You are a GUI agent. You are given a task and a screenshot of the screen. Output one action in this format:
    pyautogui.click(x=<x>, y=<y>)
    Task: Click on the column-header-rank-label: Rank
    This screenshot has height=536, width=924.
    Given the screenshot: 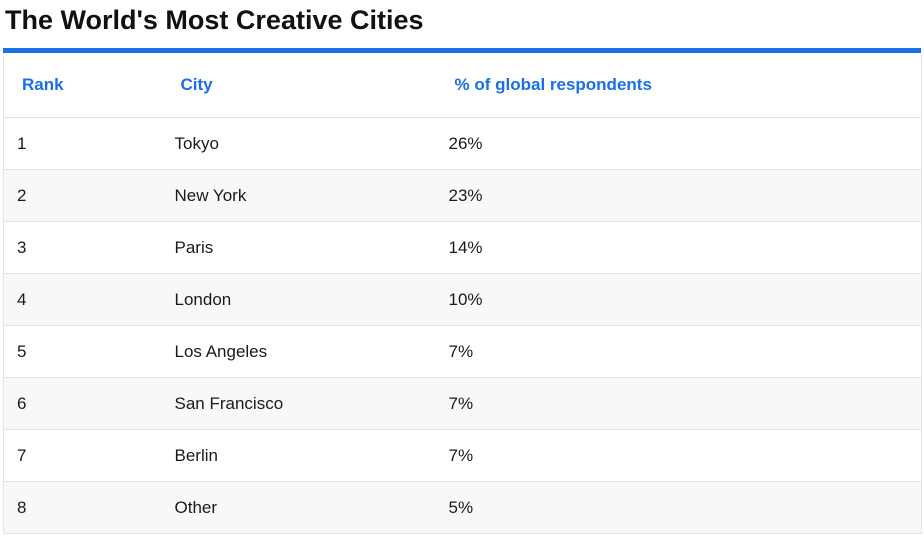 What is the action you would take?
    pyautogui.click(x=43, y=84)
    